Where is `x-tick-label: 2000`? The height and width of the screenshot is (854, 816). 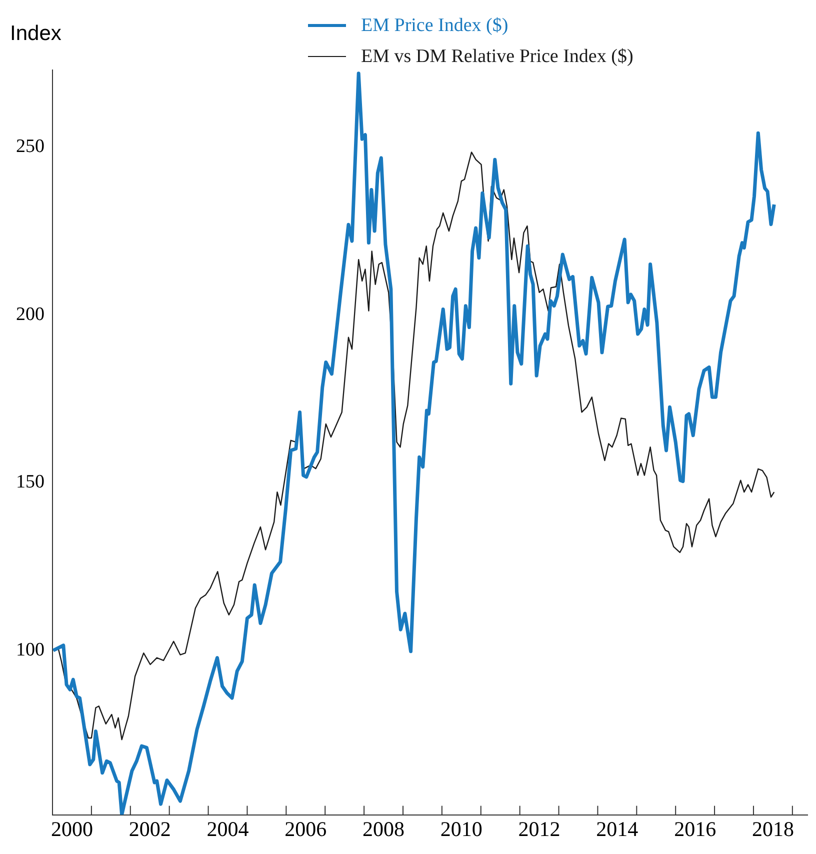
x-tick-label: 2000 is located at coordinates (71, 828).